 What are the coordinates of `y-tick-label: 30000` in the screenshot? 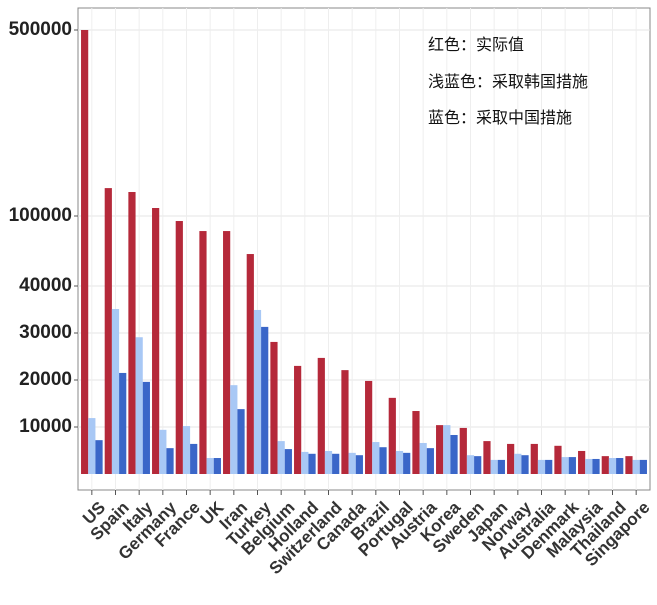 It's located at (45, 332).